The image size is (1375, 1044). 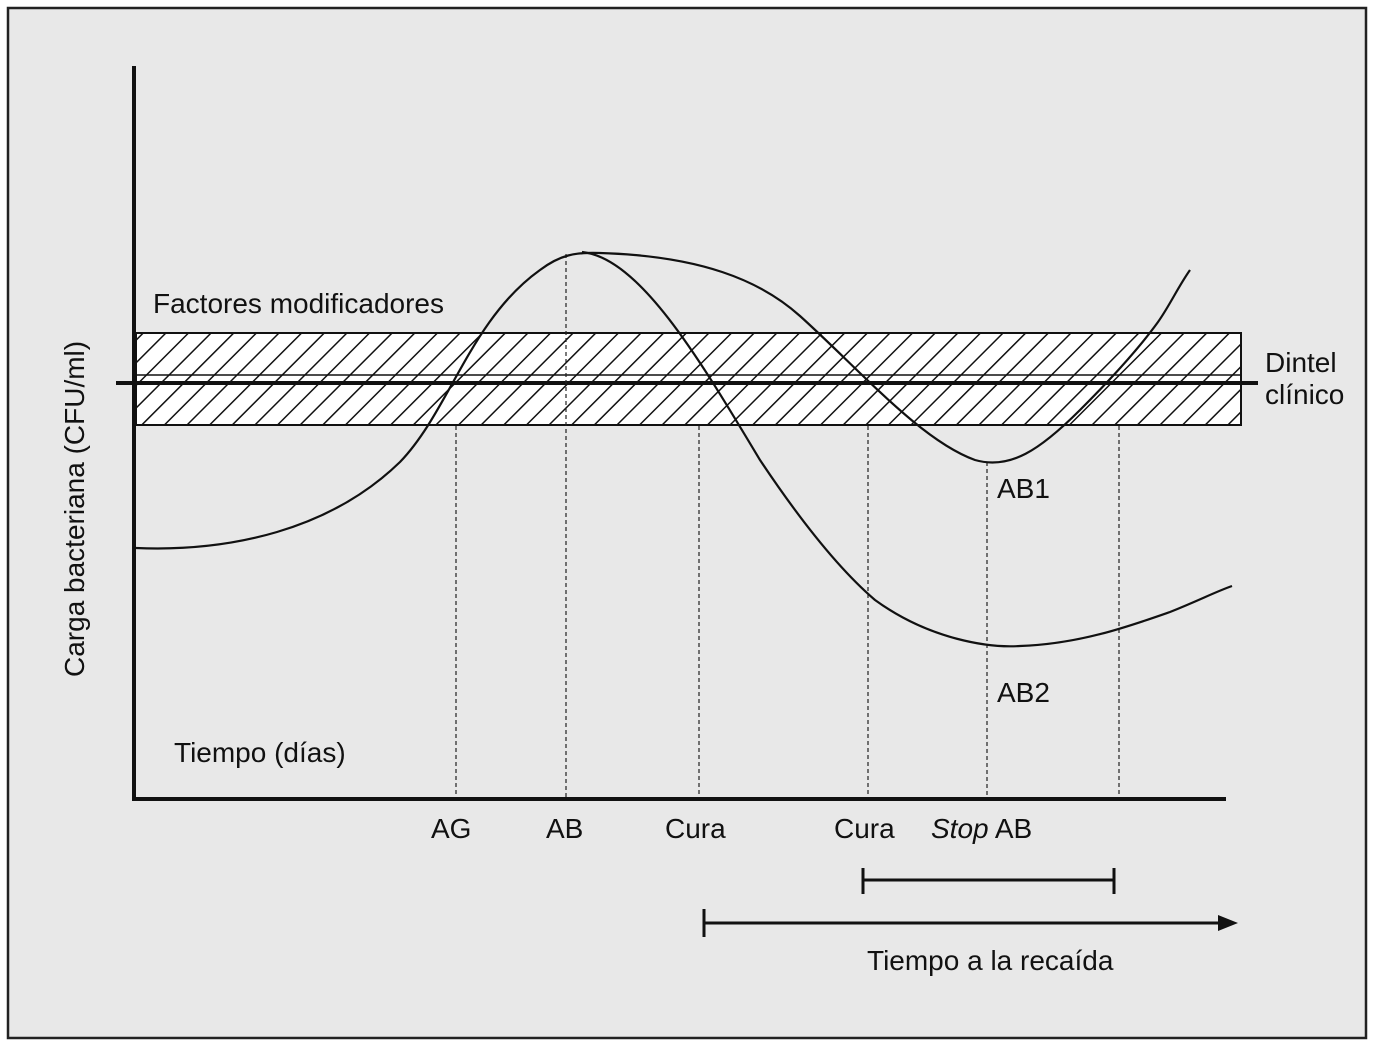 What do you see at coordinates (990, 960) in the screenshot?
I see `relapse-label: Tiempo a la recaída` at bounding box center [990, 960].